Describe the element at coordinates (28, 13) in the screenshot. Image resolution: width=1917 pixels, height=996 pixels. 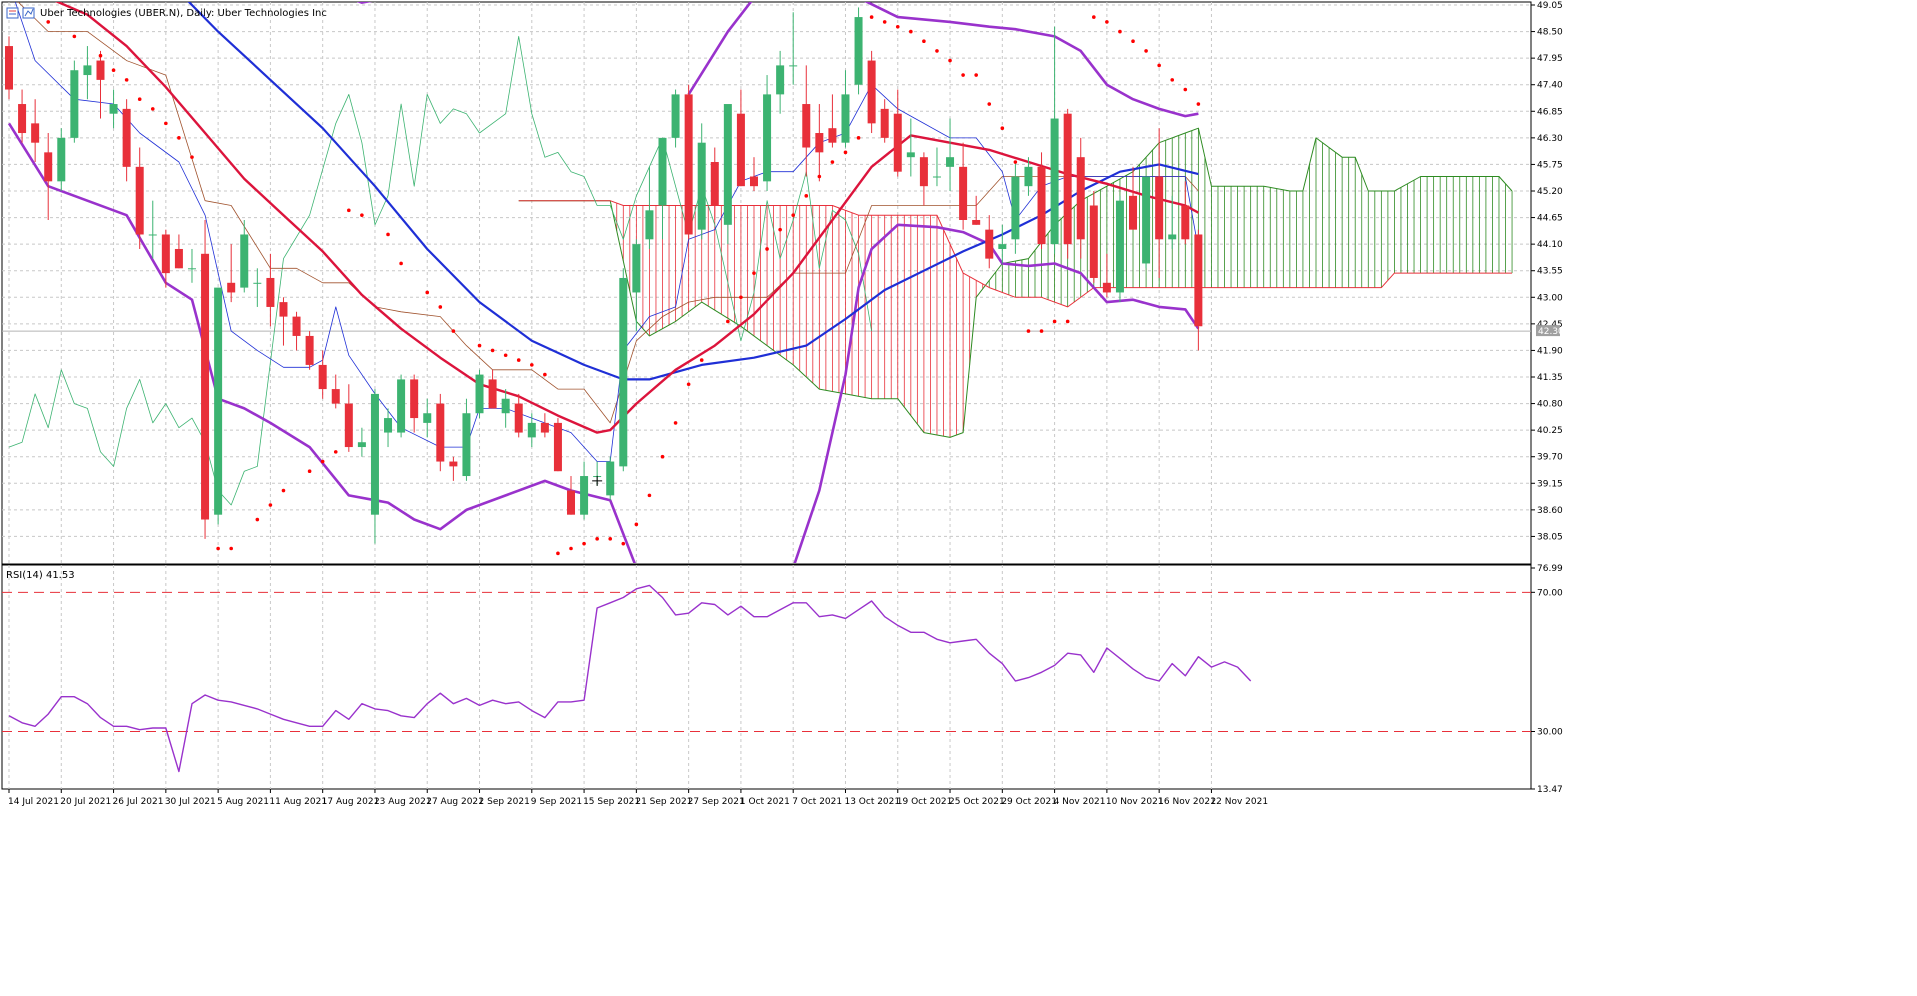
I see `window-maximize-icon` at that location.